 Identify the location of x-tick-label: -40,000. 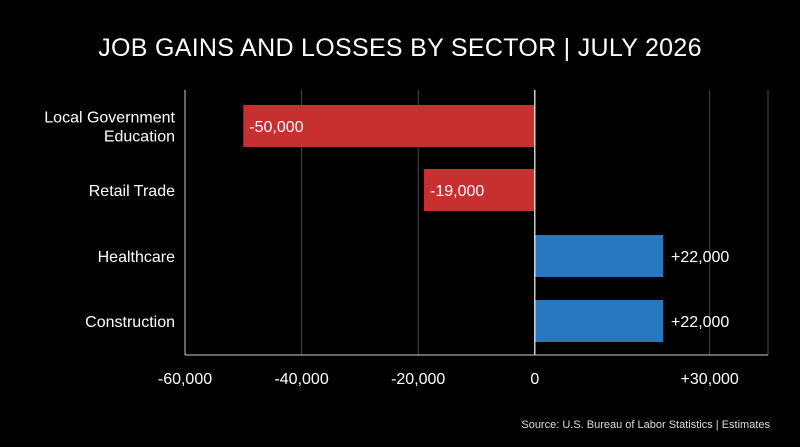
(301, 379).